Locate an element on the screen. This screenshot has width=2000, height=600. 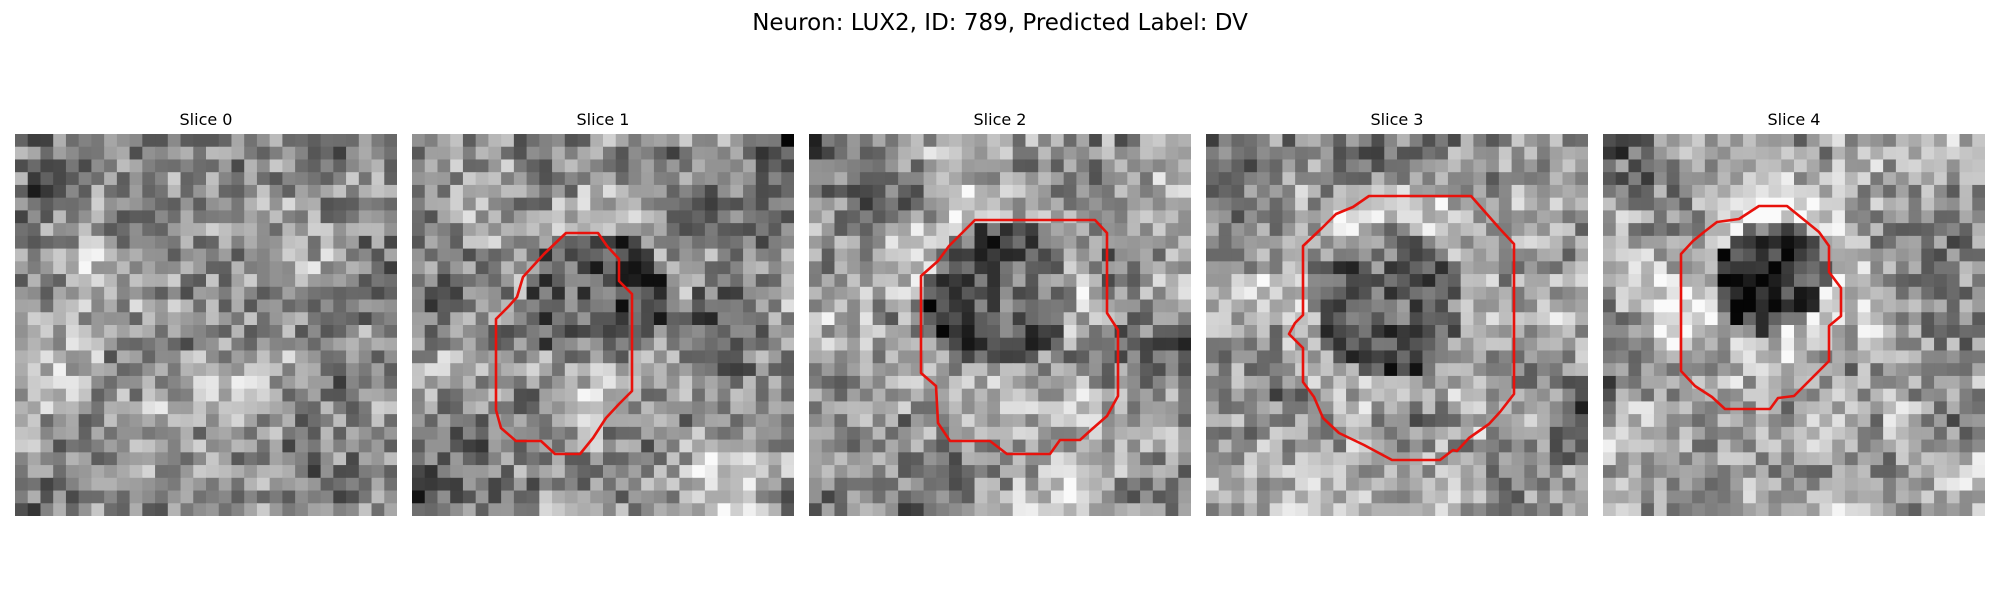
slice-panel-1: Slice 1 is located at coordinates (603, 315).